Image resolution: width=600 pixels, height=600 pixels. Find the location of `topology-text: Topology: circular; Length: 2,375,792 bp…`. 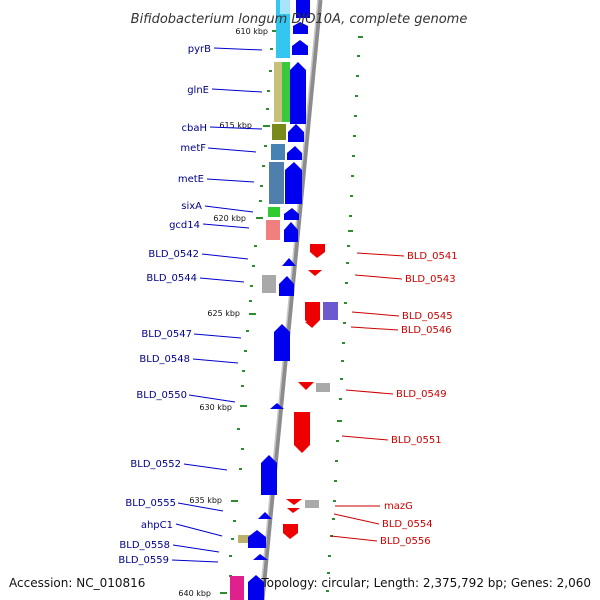

topology-text: Topology: circular; Length: 2,375,792 bp… is located at coordinates (425, 583).